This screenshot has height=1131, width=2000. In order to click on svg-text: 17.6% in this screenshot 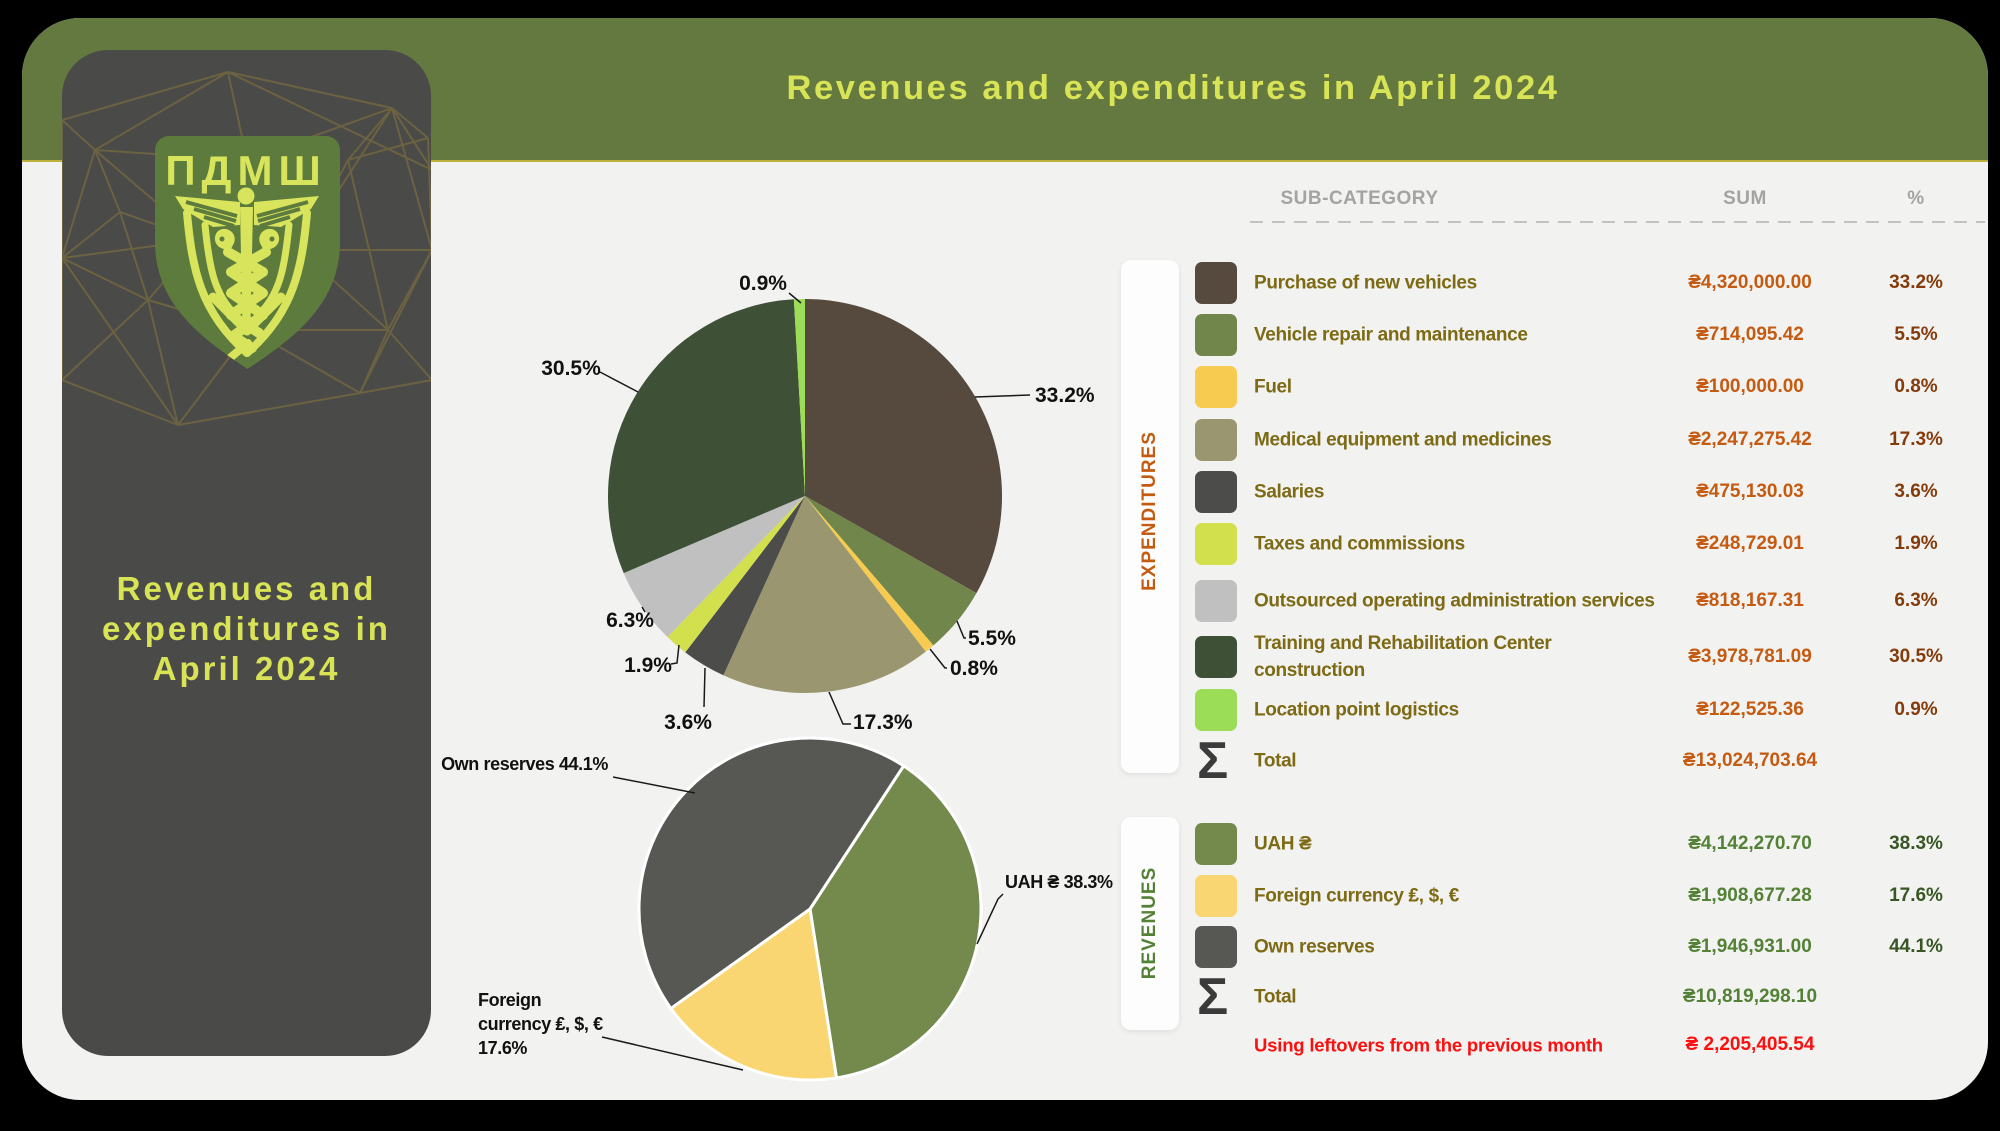, I will do `click(502, 1048)`.